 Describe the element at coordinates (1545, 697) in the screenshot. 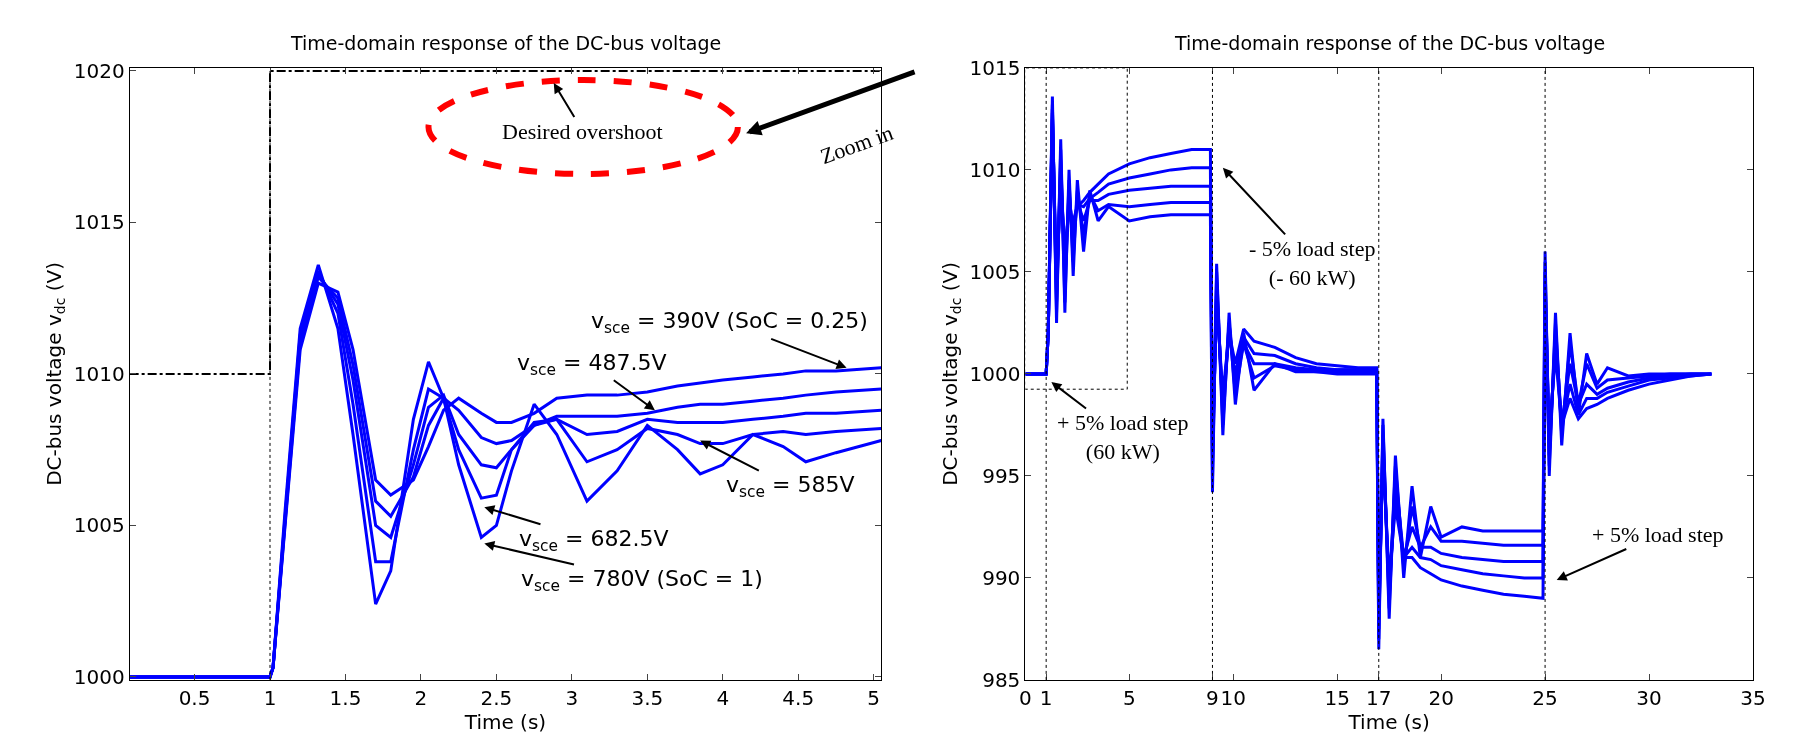

I see `x-tick-label: 25` at that location.